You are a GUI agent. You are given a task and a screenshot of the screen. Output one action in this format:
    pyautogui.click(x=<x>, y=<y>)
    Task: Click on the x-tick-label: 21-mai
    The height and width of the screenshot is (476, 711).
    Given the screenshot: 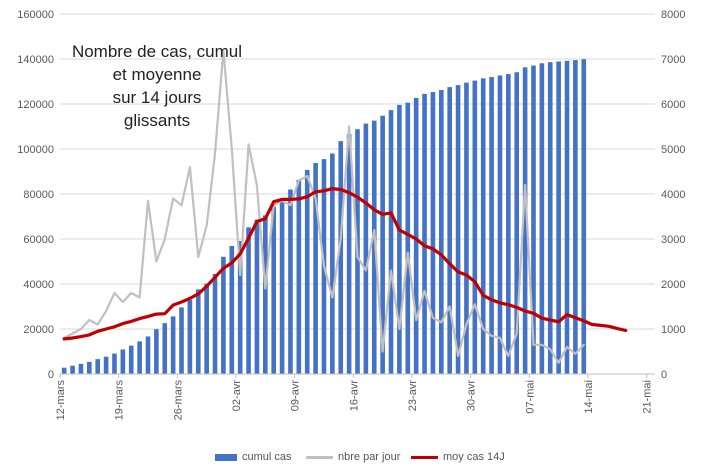 What is the action you would take?
    pyautogui.click(x=648, y=397)
    